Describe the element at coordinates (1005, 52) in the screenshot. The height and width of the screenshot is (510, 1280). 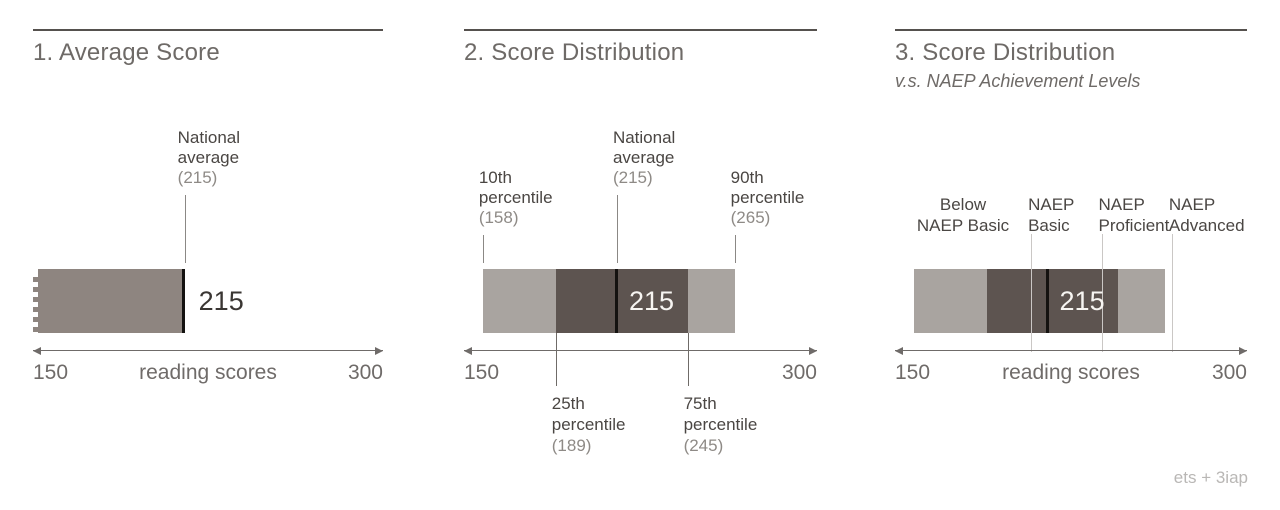
I see `panel-title: 3. Score Distribution` at that location.